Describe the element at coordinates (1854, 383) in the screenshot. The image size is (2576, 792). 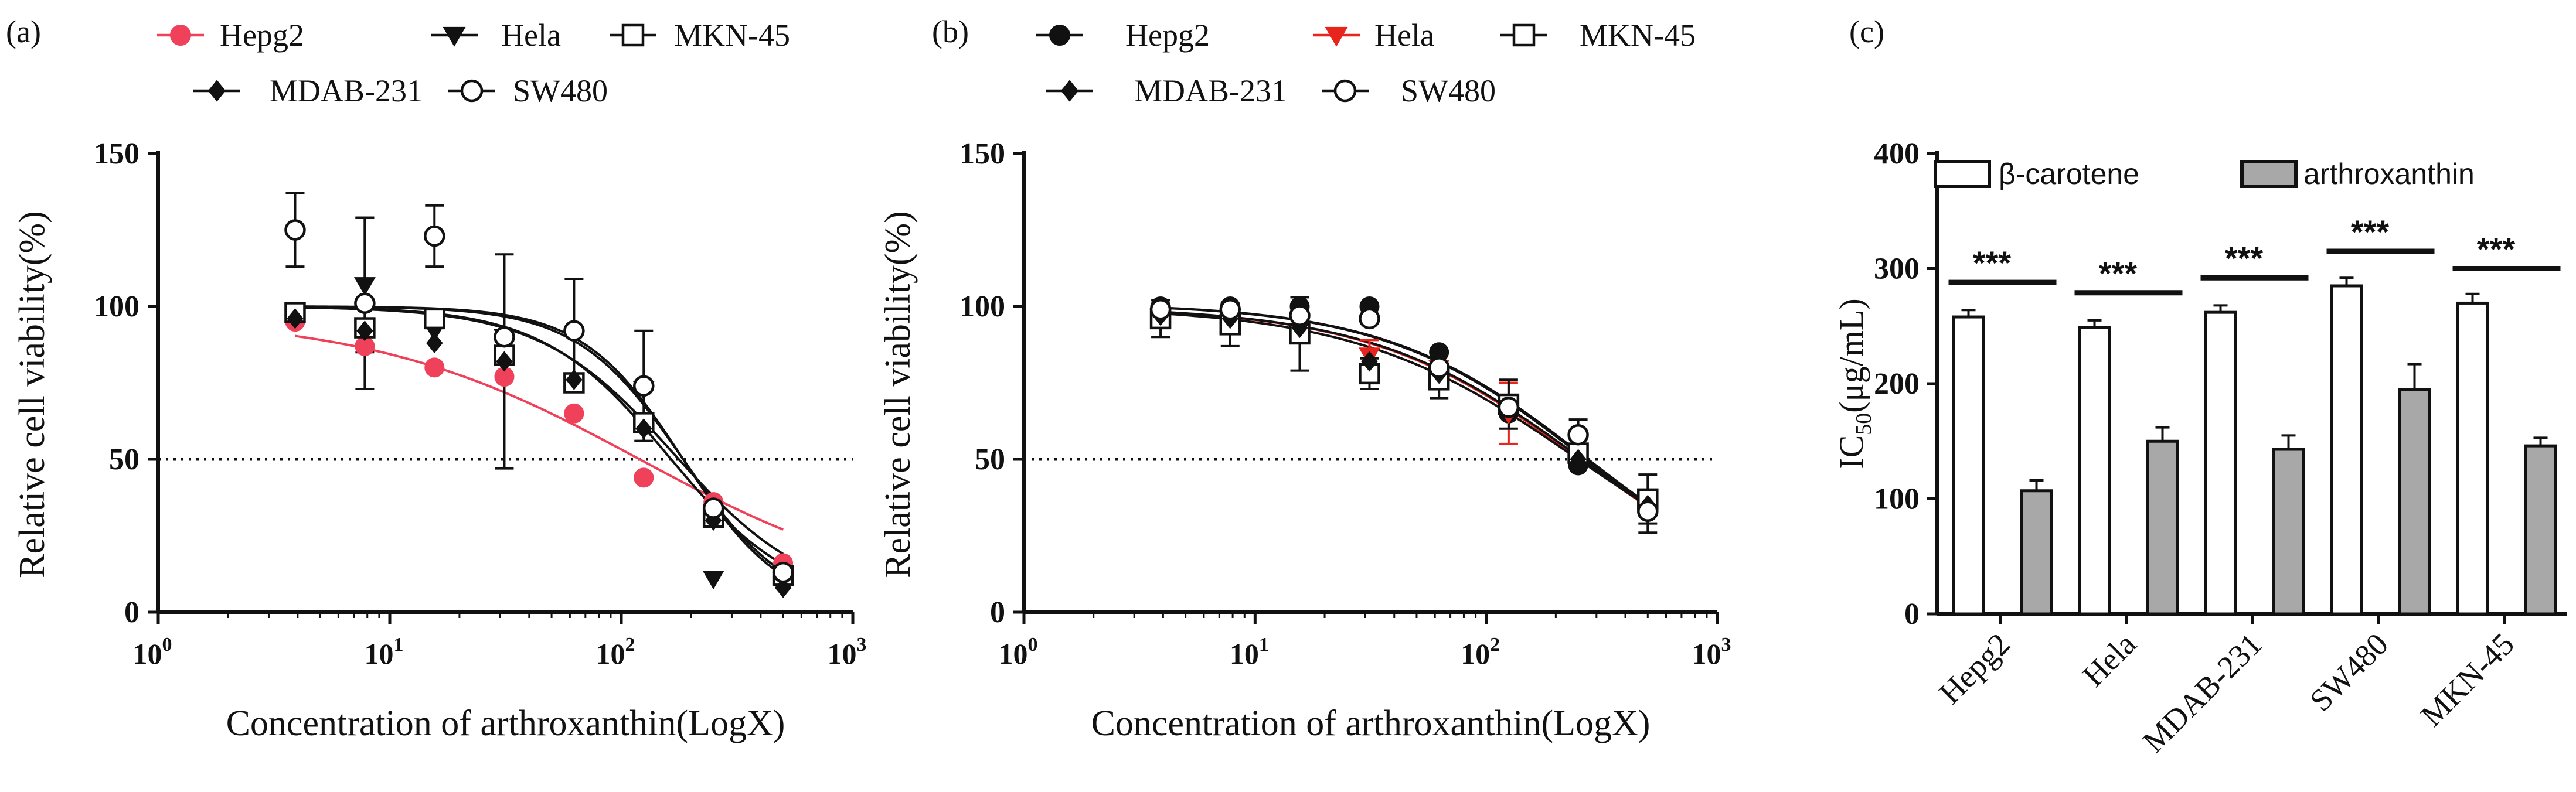
I see `y-axis-title: IC50(μg/mL)` at that location.